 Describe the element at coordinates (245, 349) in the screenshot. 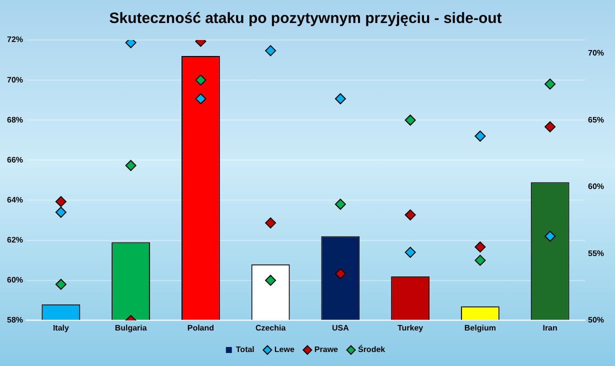

I see `legend-label: Total` at that location.